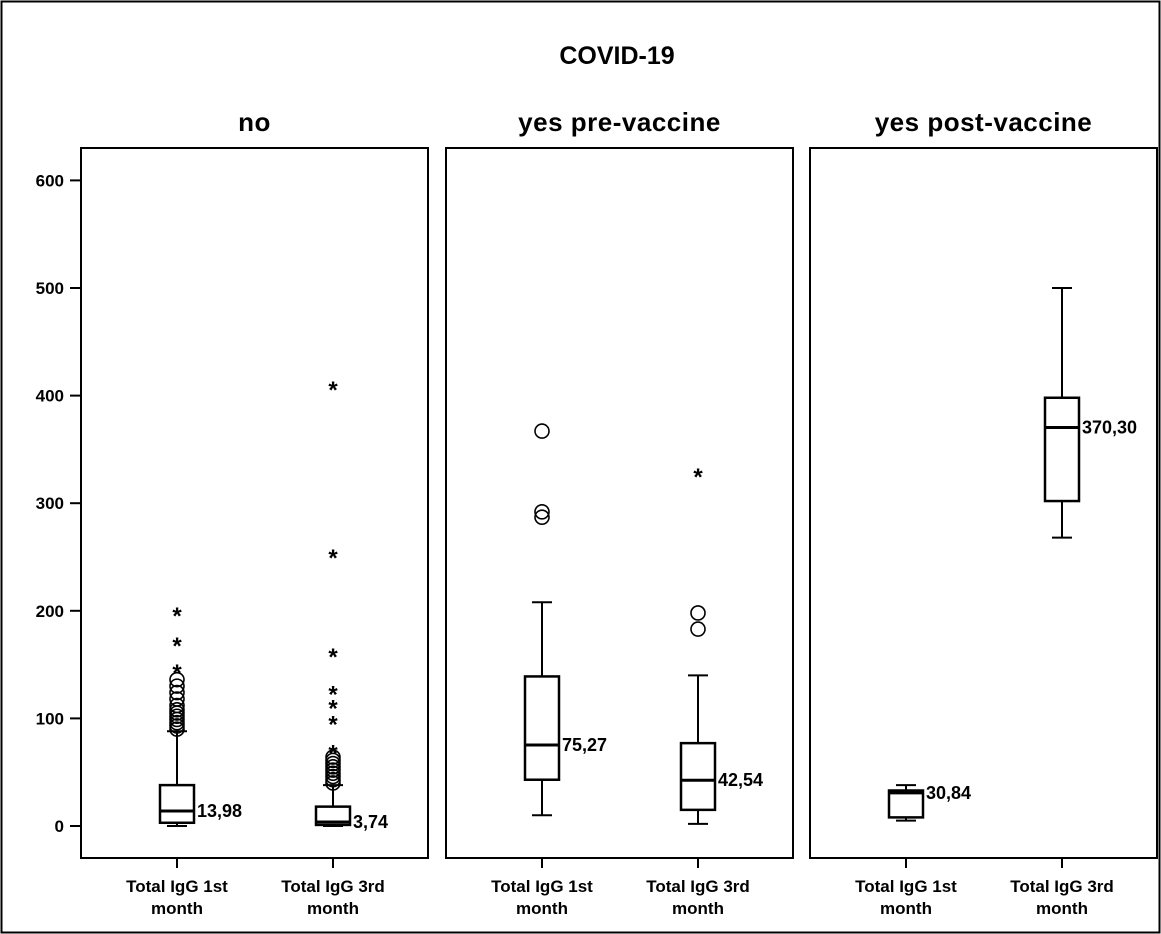 This screenshot has width=1161, height=934. What do you see at coordinates (740, 780) in the screenshot?
I see `median-label: 42,54` at bounding box center [740, 780].